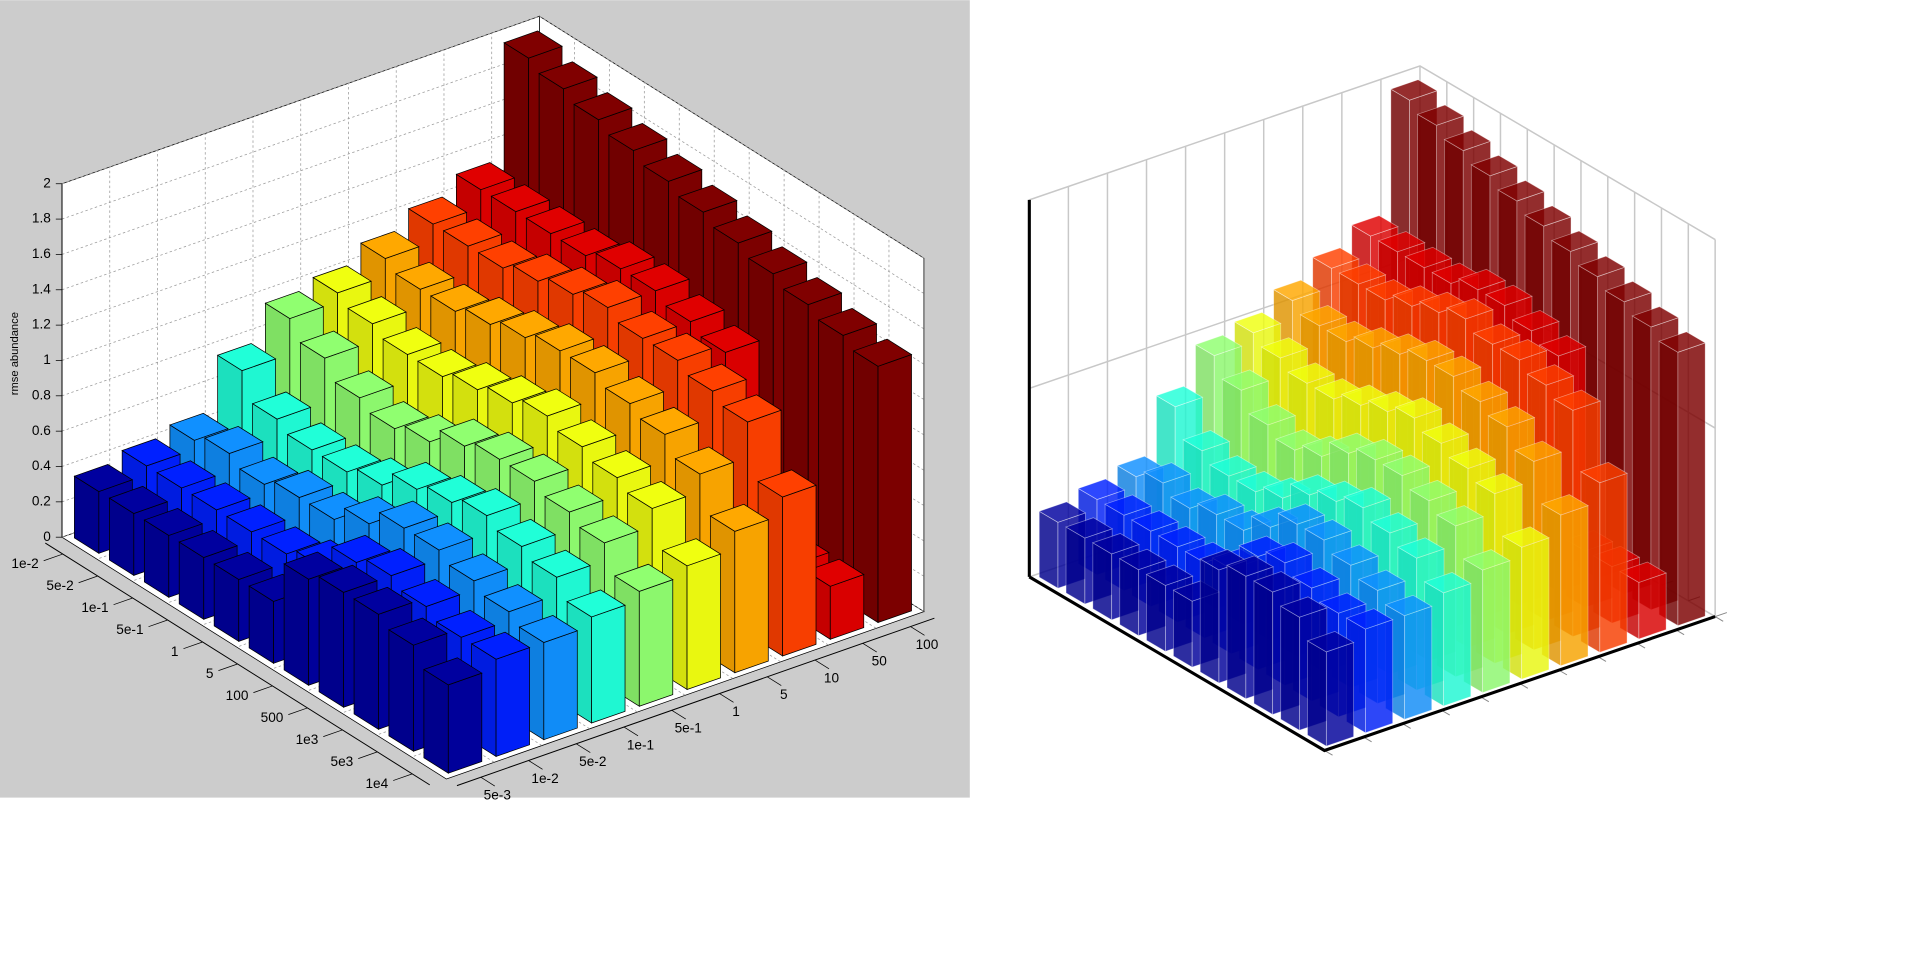 The image size is (1921, 964). Describe the element at coordinates (129, 629) in the screenshot. I see `row-tick-label: 5e-1` at that location.